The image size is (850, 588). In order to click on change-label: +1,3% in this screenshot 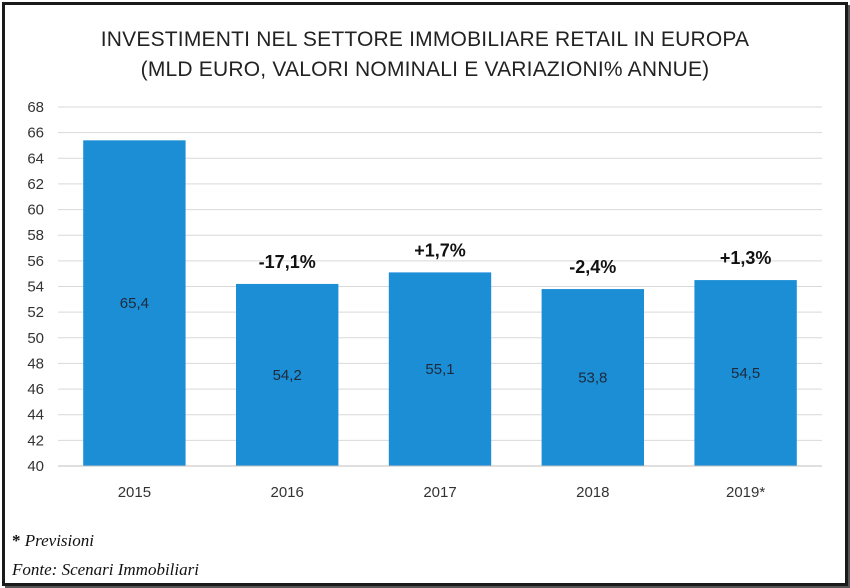, I will do `click(746, 258)`.